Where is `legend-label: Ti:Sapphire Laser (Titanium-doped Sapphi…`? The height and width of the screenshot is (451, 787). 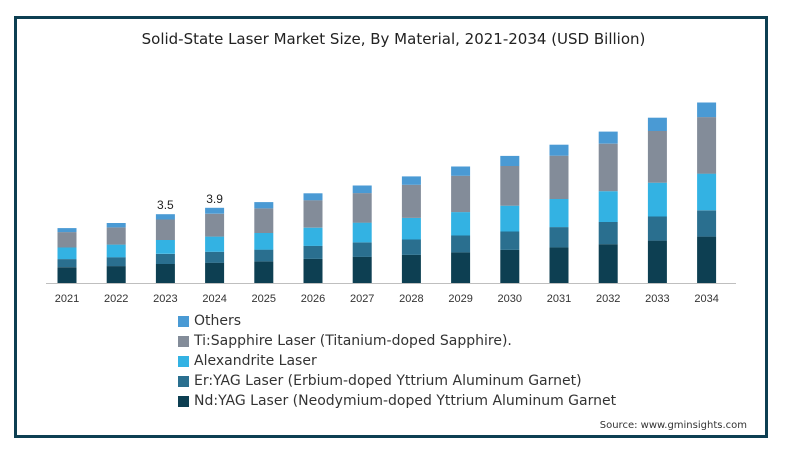 legend-label: Ti:Sapphire Laser (Titanium-doped Sapphi… is located at coordinates (353, 341).